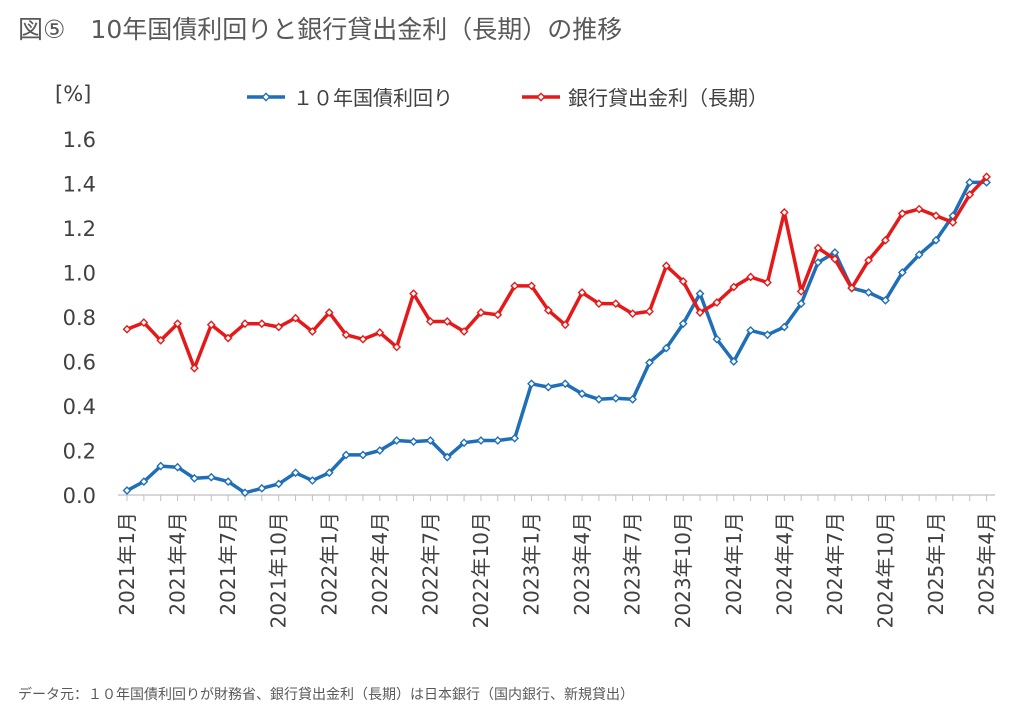 Image resolution: width=1024 pixels, height=726 pixels. I want to click on x-tick-label: 2024年1月, so click(734, 564).